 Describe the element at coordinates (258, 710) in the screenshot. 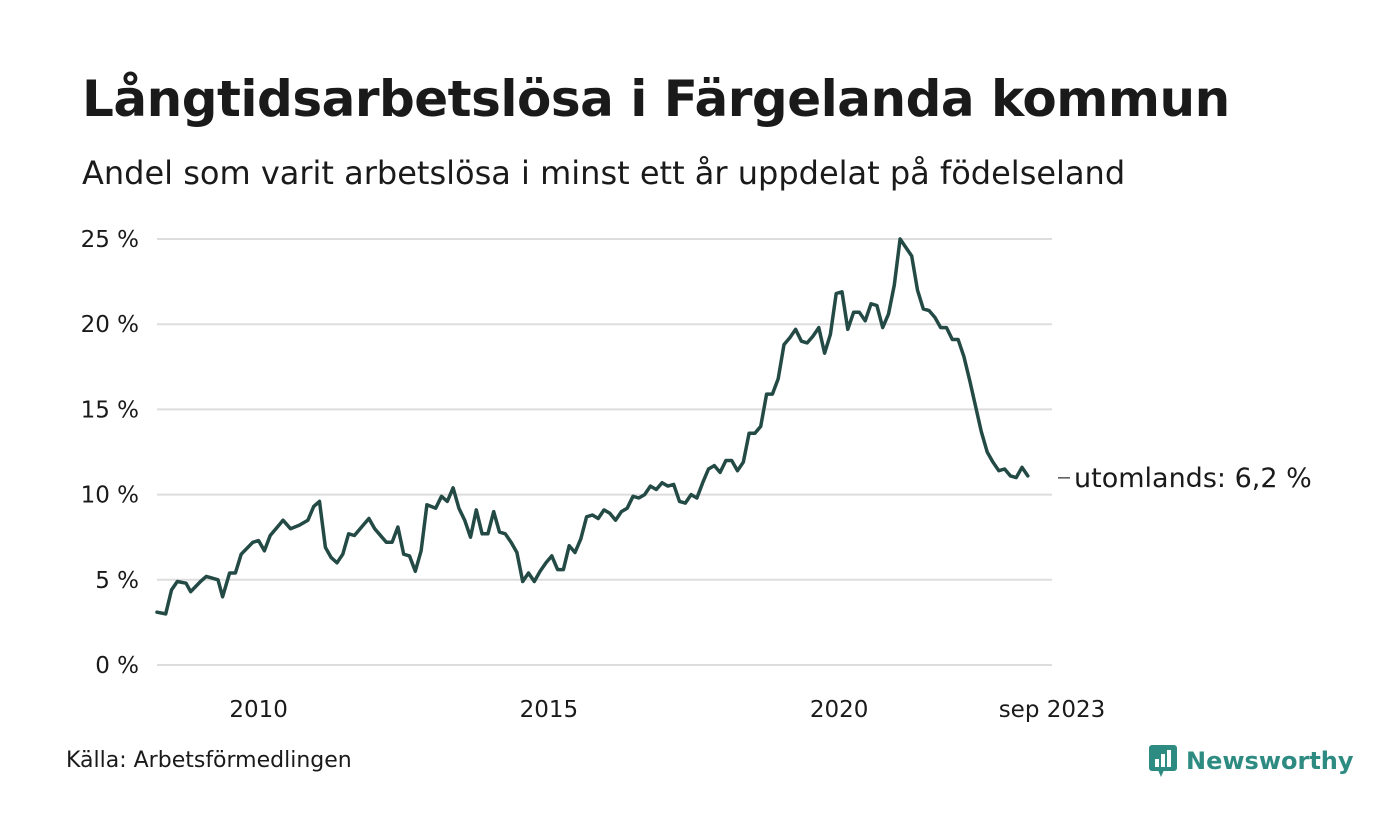

I see `x-tick-label: 2010` at that location.